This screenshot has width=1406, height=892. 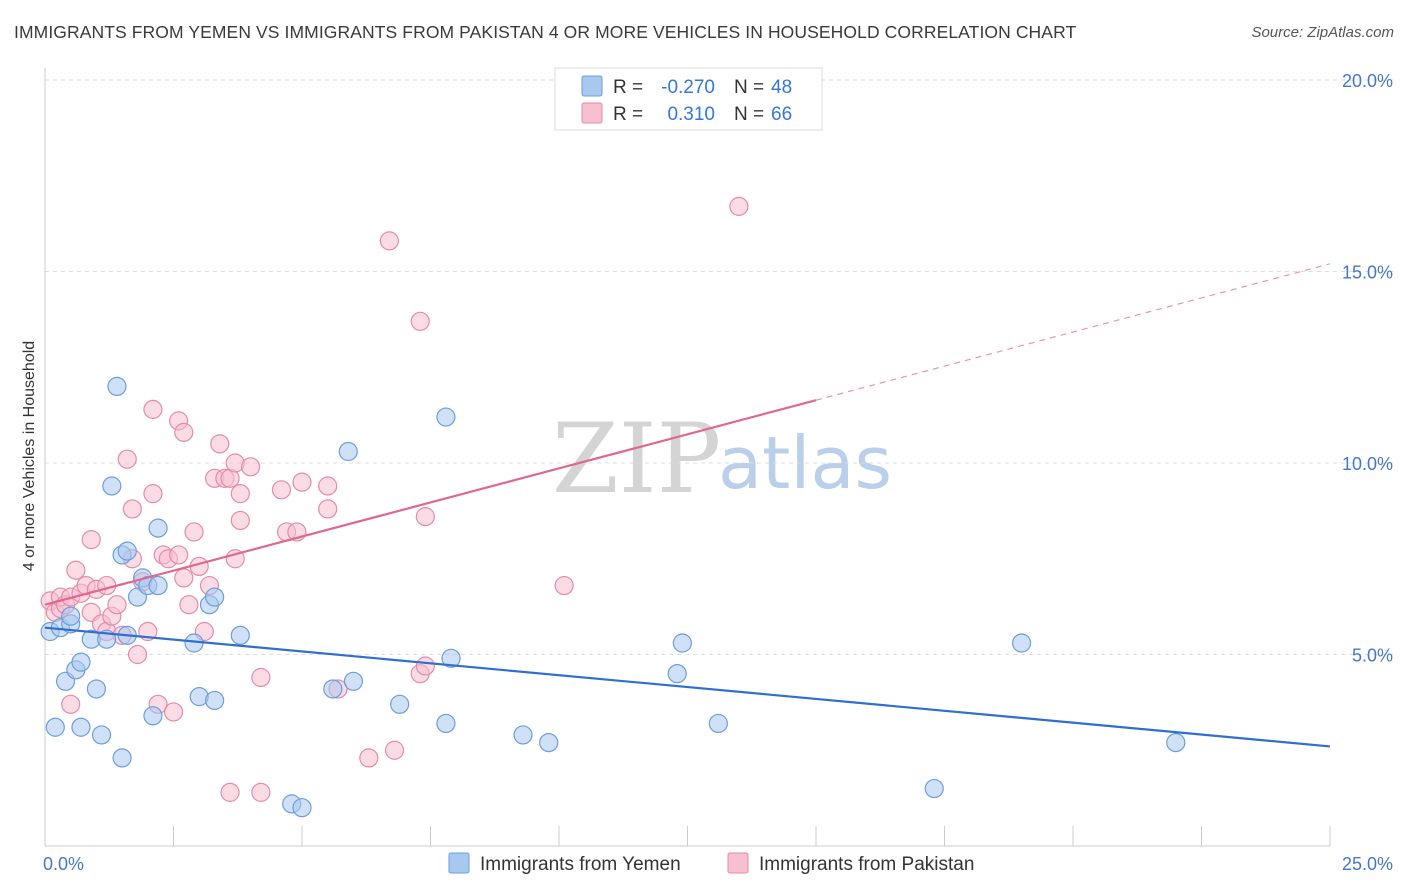 What do you see at coordinates (749, 87) in the screenshot?
I see `legend-n-label-yemen: N =` at bounding box center [749, 87].